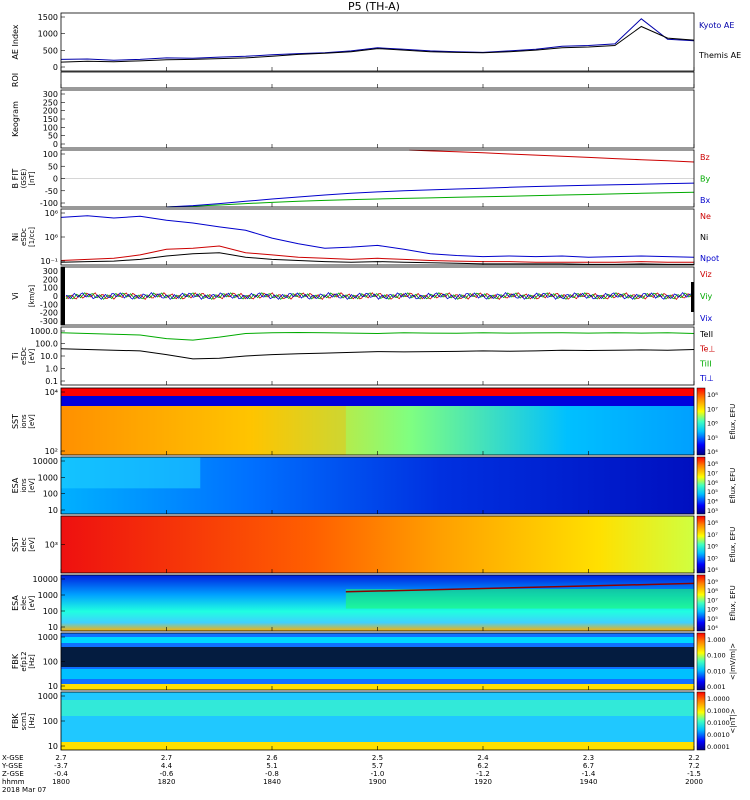 The width and height of the screenshot is (750, 800). What do you see at coordinates (706, 378) in the screenshot?
I see `temperature-legend-item: Ti⊥` at bounding box center [706, 378].